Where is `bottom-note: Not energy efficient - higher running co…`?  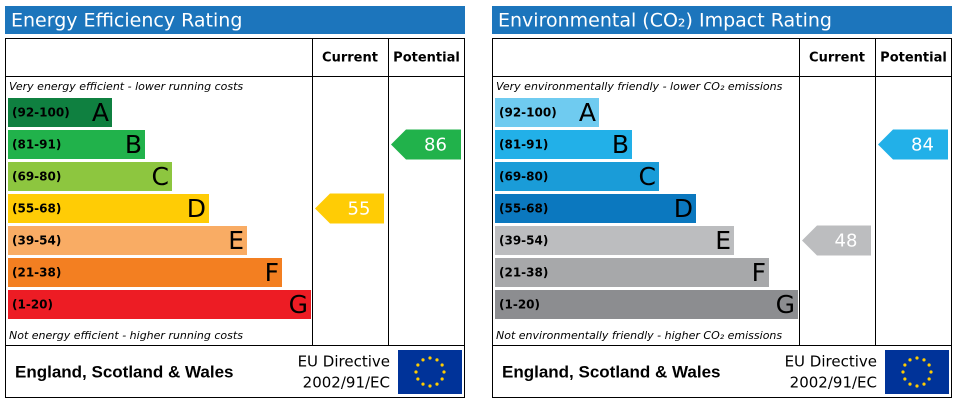
bottom-note: Not energy efficient - higher running co… is located at coordinates (126, 335).